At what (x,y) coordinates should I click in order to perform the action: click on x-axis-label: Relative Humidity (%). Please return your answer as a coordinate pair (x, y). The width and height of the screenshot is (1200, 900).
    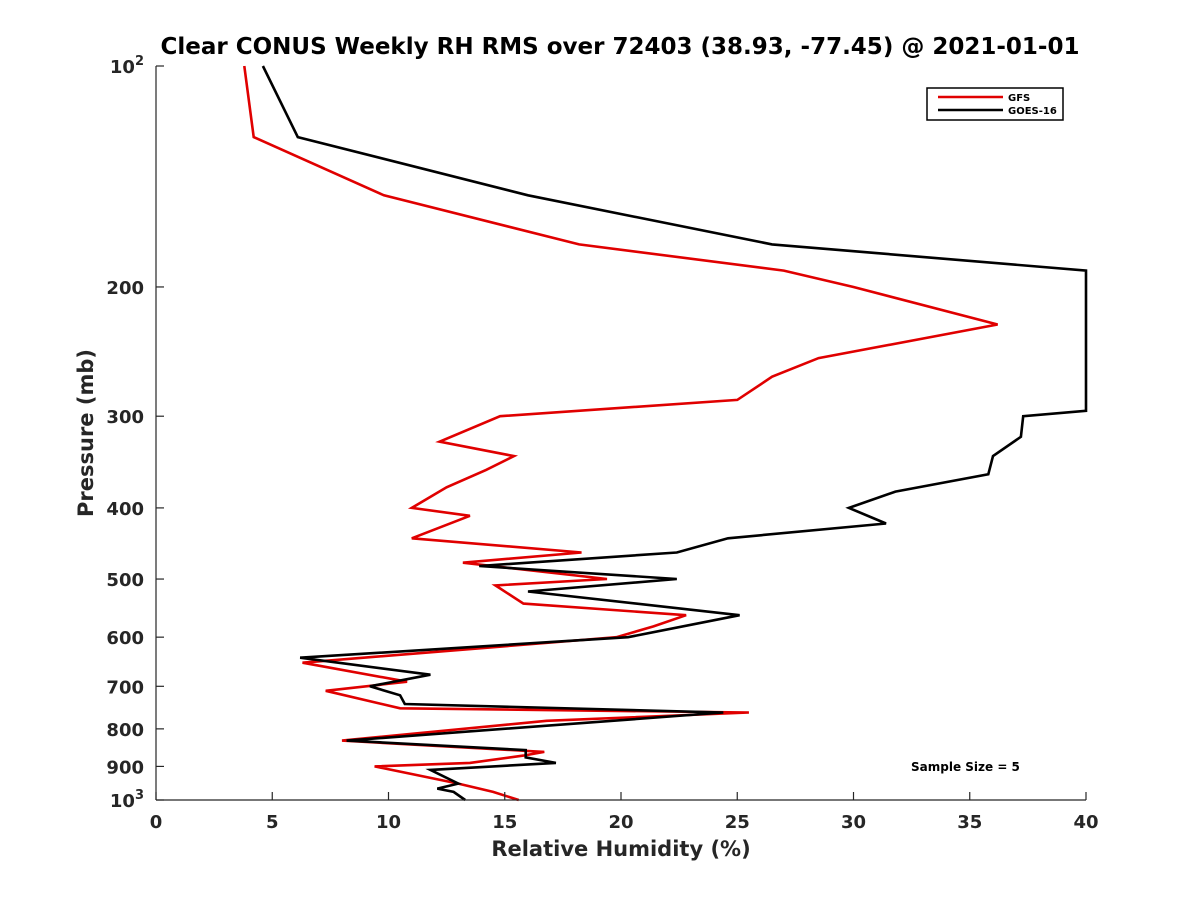
    Looking at the image, I should click on (620, 849).